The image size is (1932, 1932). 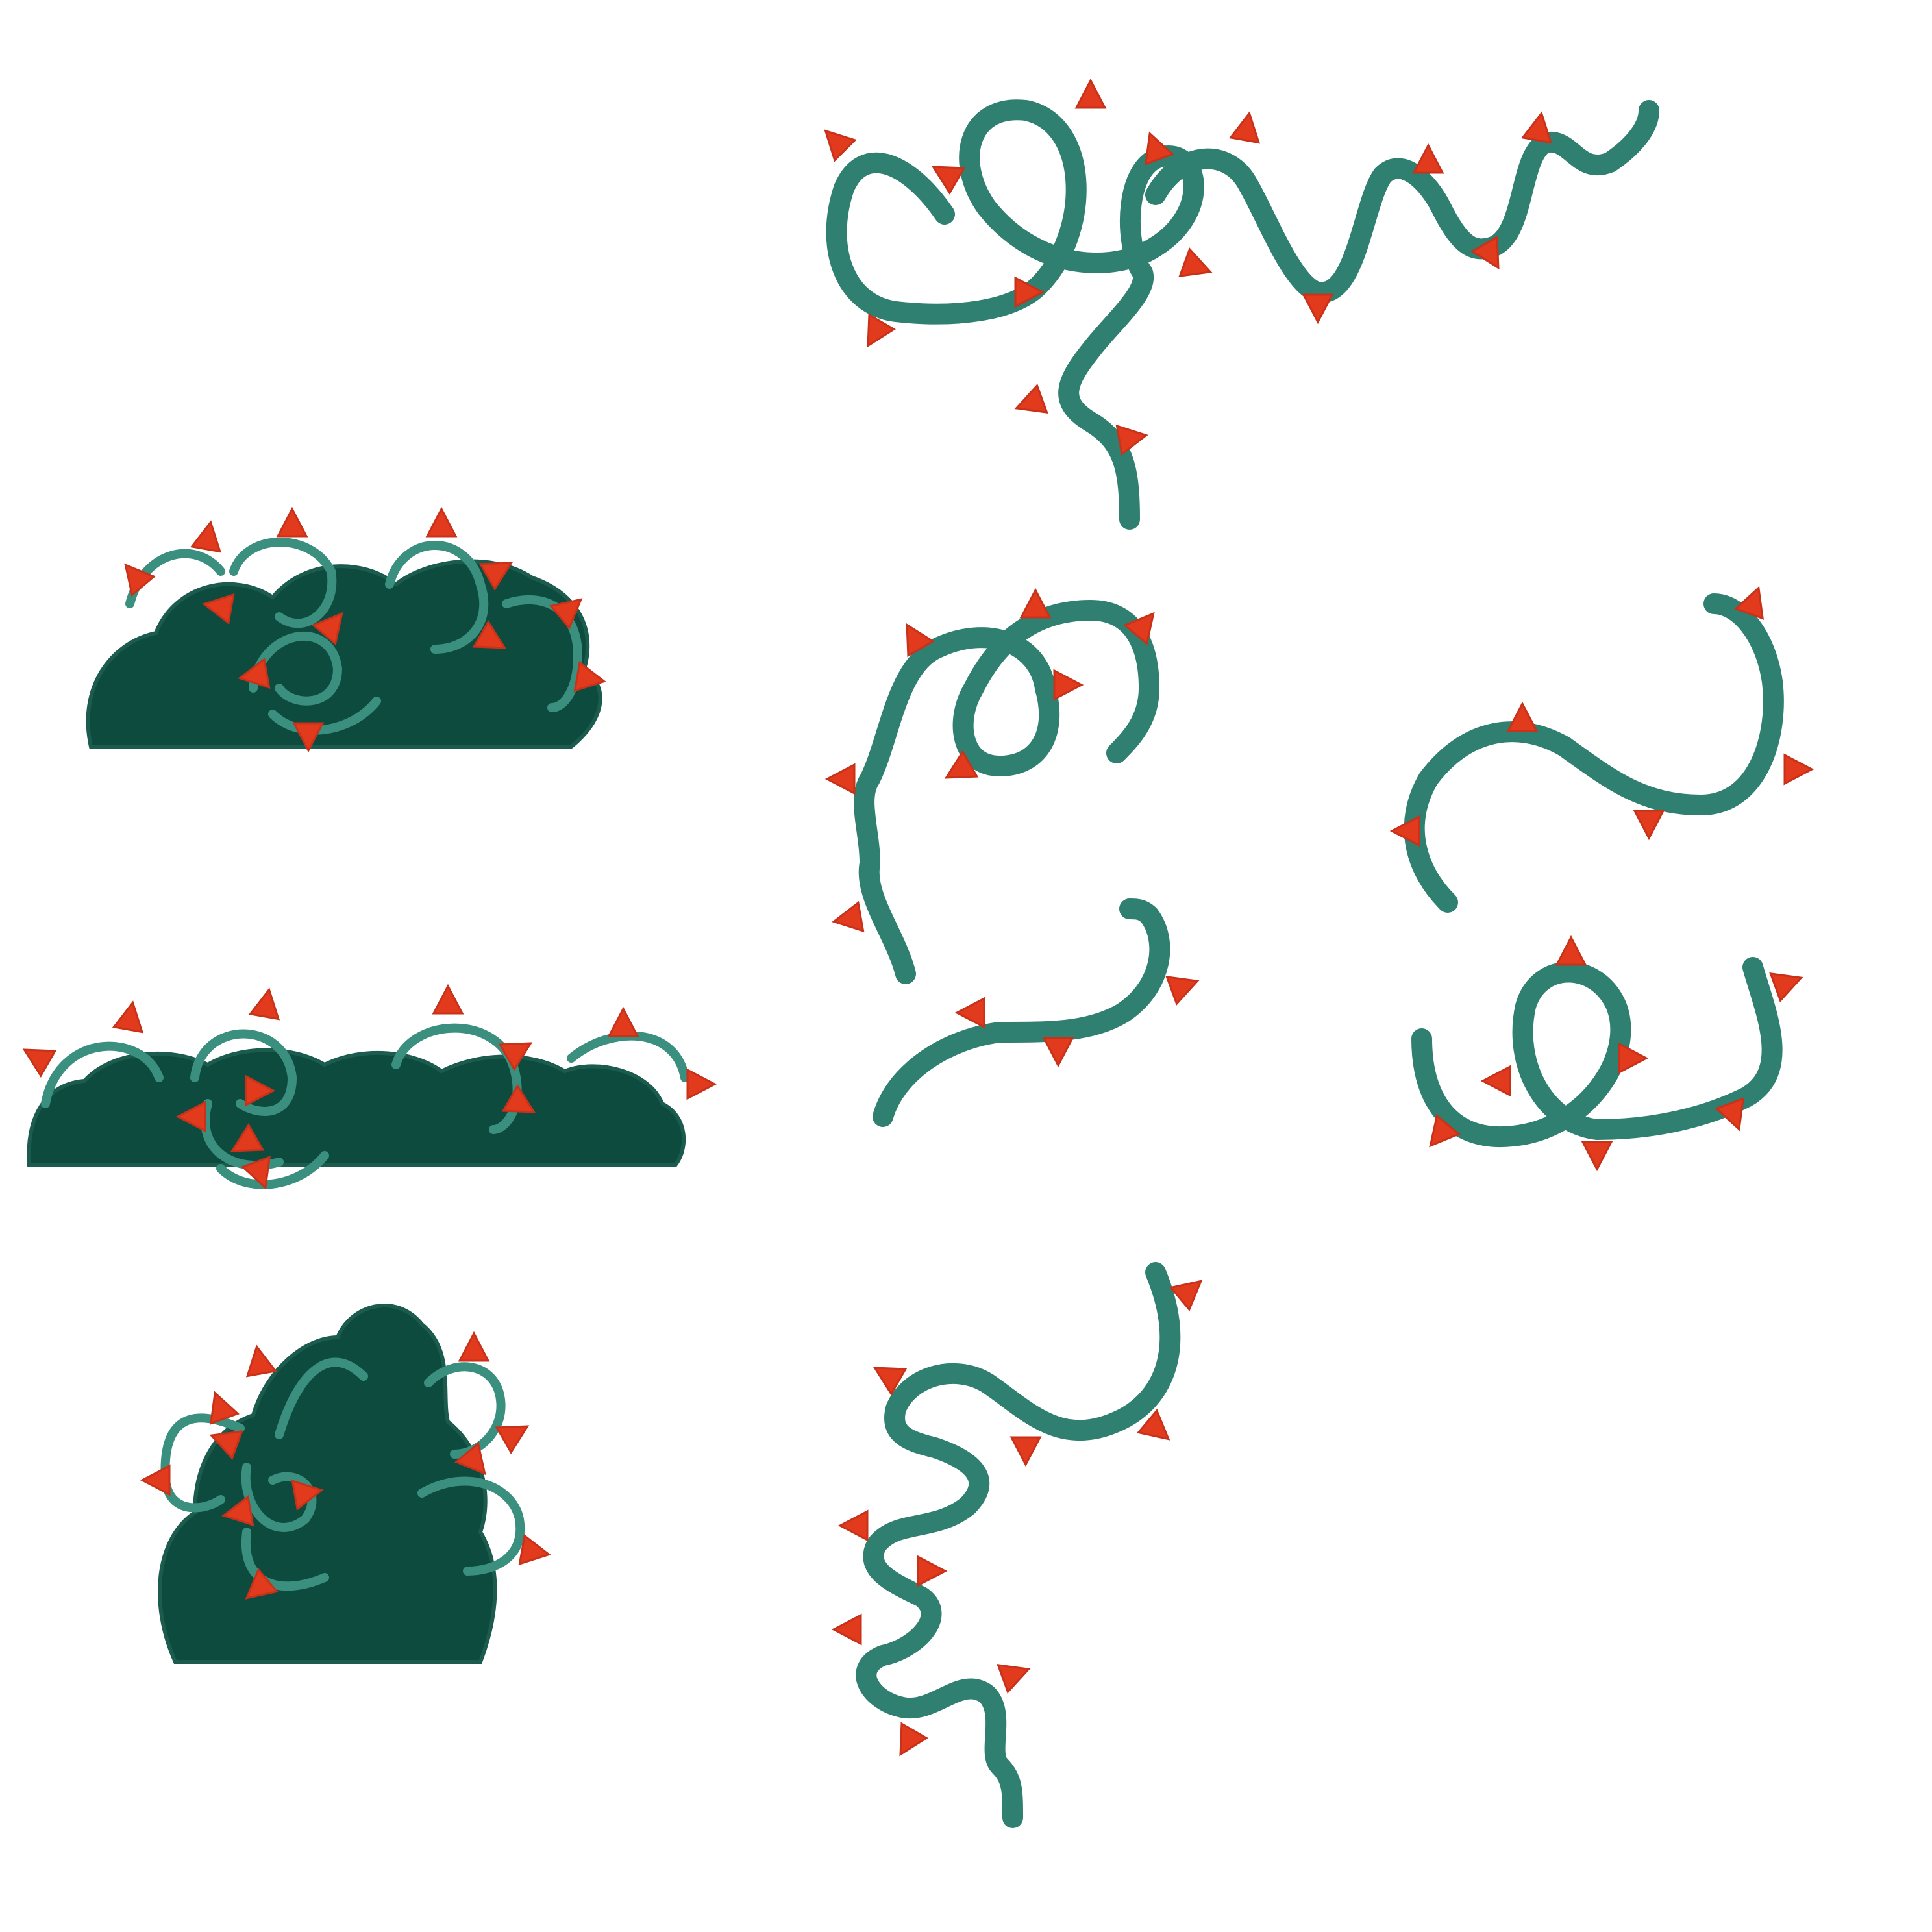 I want to click on vine-long-looped, so click(x=1236, y=304).